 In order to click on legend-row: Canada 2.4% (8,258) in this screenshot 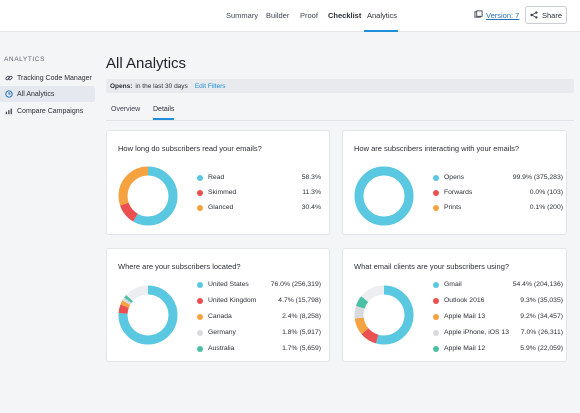, I will do `click(259, 318)`.